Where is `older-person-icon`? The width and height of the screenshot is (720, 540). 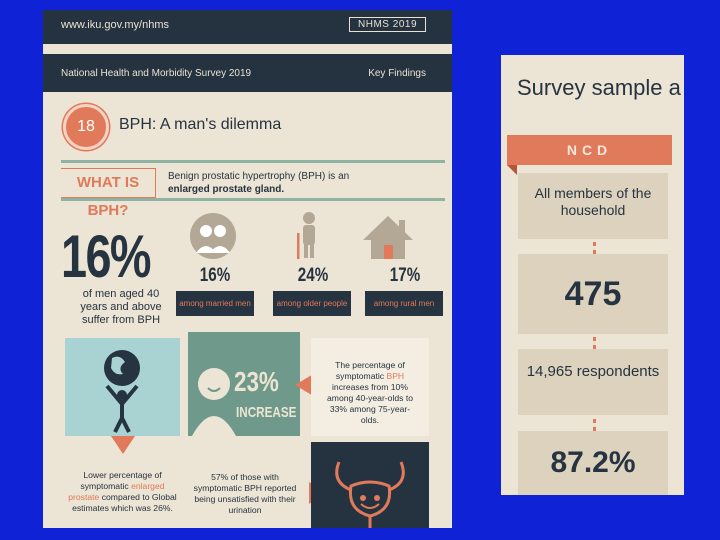
older-person-icon is located at coordinates (306, 235).